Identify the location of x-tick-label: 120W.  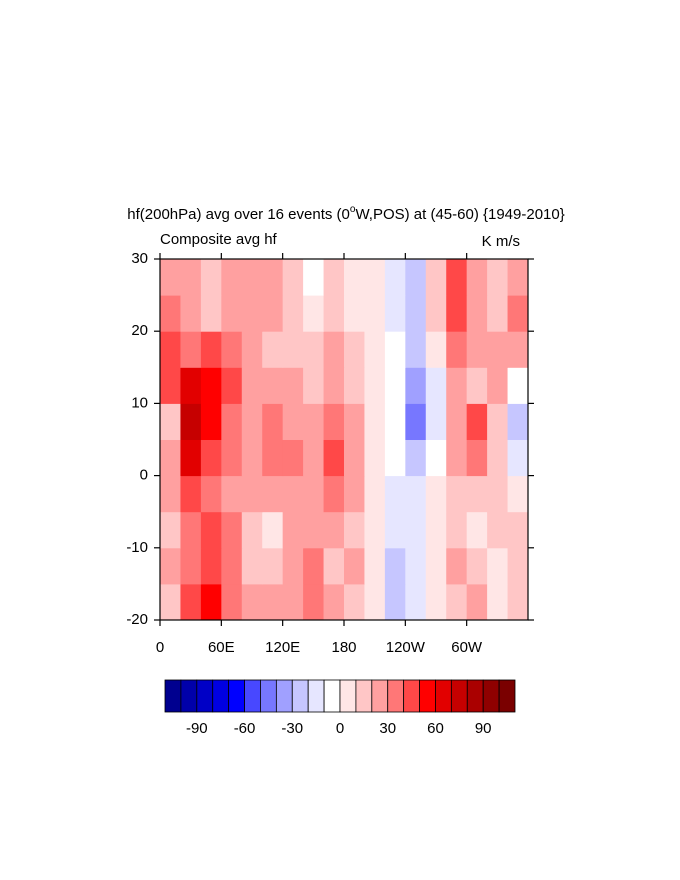
(406, 647).